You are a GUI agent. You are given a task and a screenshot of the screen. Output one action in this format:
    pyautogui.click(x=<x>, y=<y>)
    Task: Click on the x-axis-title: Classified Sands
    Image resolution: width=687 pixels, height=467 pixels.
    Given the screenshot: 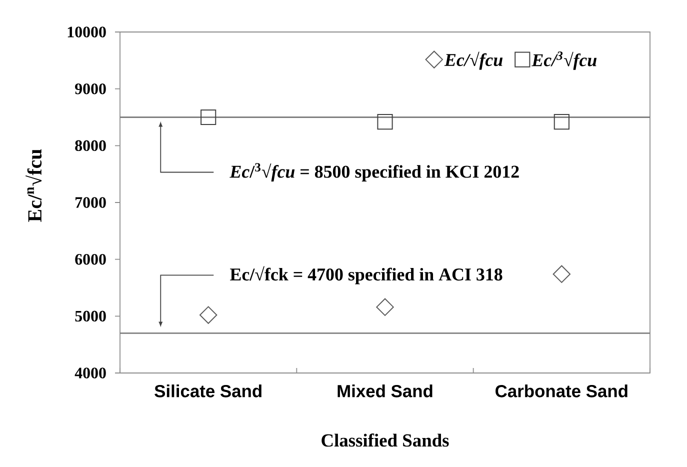 What is the action you would take?
    pyautogui.click(x=385, y=440)
    